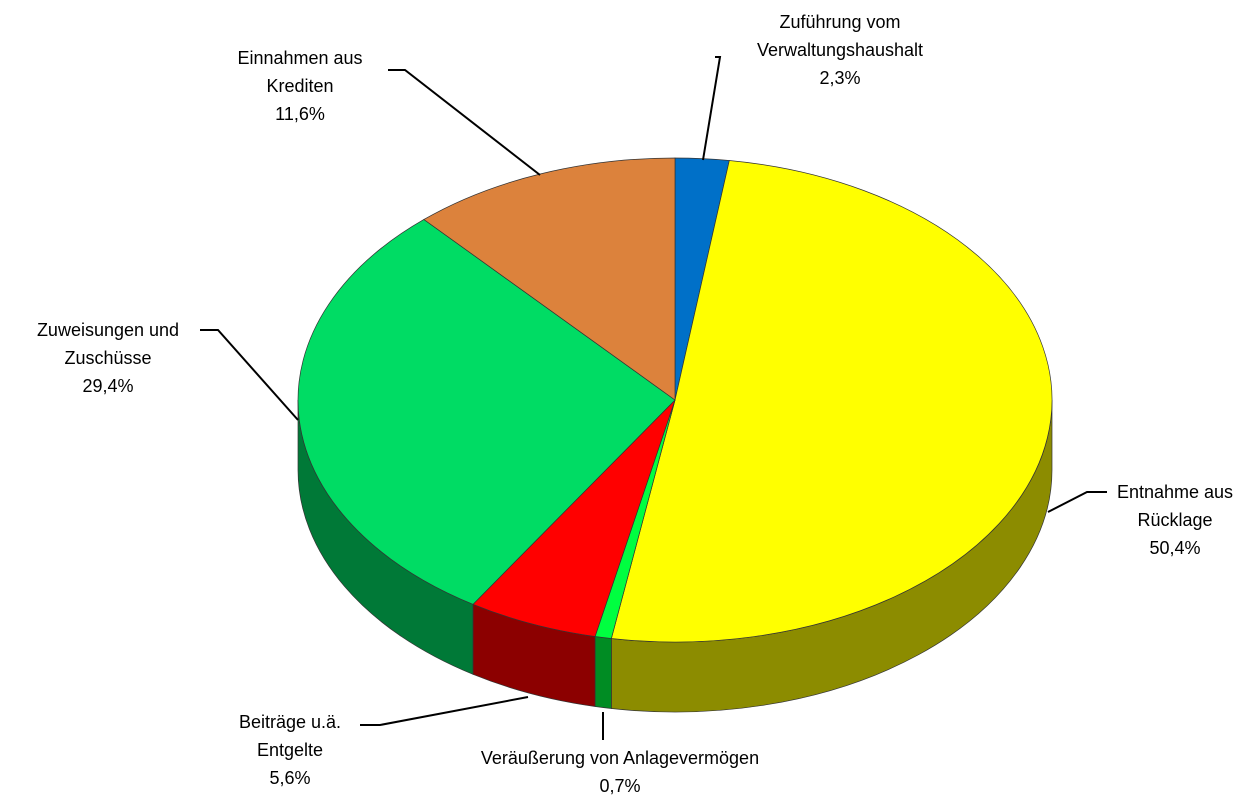  Describe the element at coordinates (620, 758) in the screenshot. I see `category-label: Veräußerung von Anlagevermögen` at that location.